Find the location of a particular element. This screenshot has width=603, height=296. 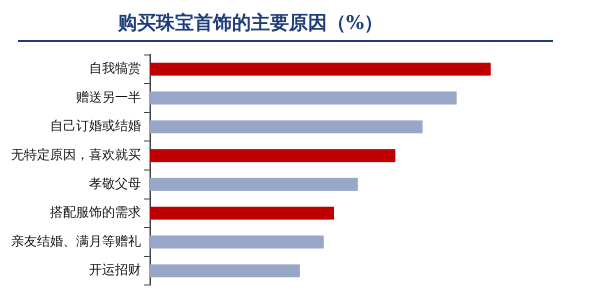

y-tick-label: 孝敬父母 is located at coordinates (115, 184).